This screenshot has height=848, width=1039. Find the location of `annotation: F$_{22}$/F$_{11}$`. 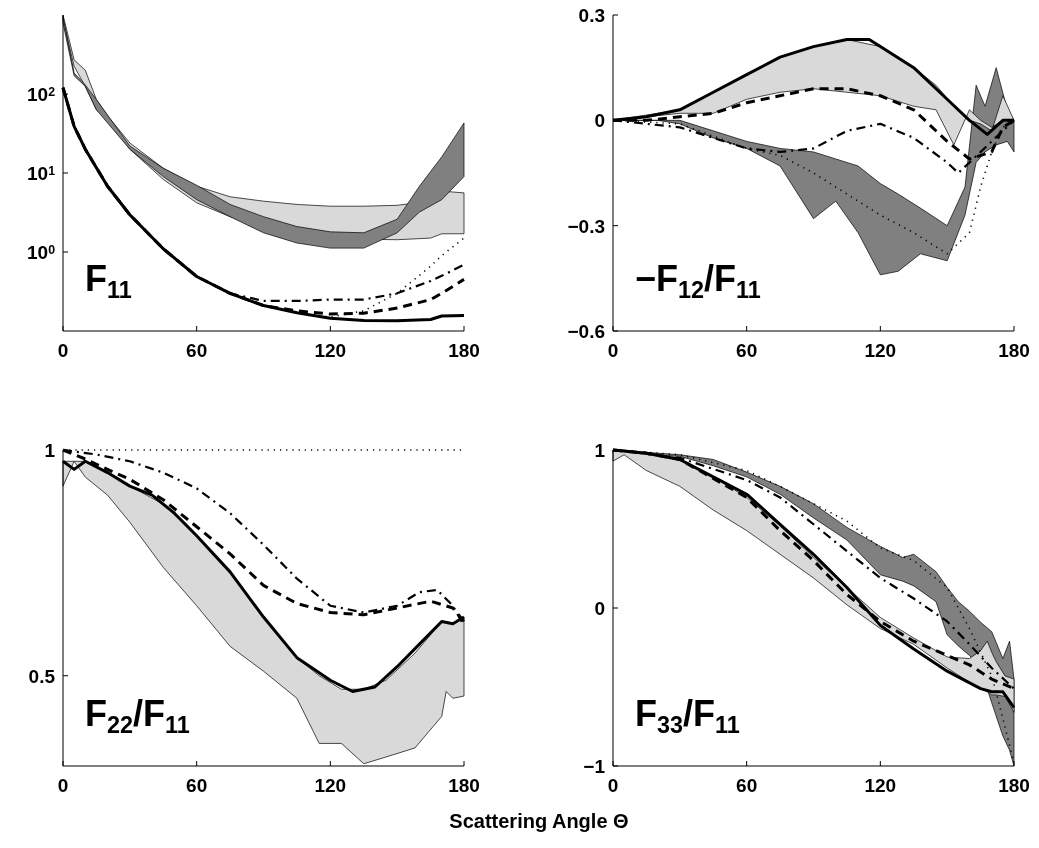

annotation: F$_{22}$/F$_{11}$ is located at coordinates (137, 715).